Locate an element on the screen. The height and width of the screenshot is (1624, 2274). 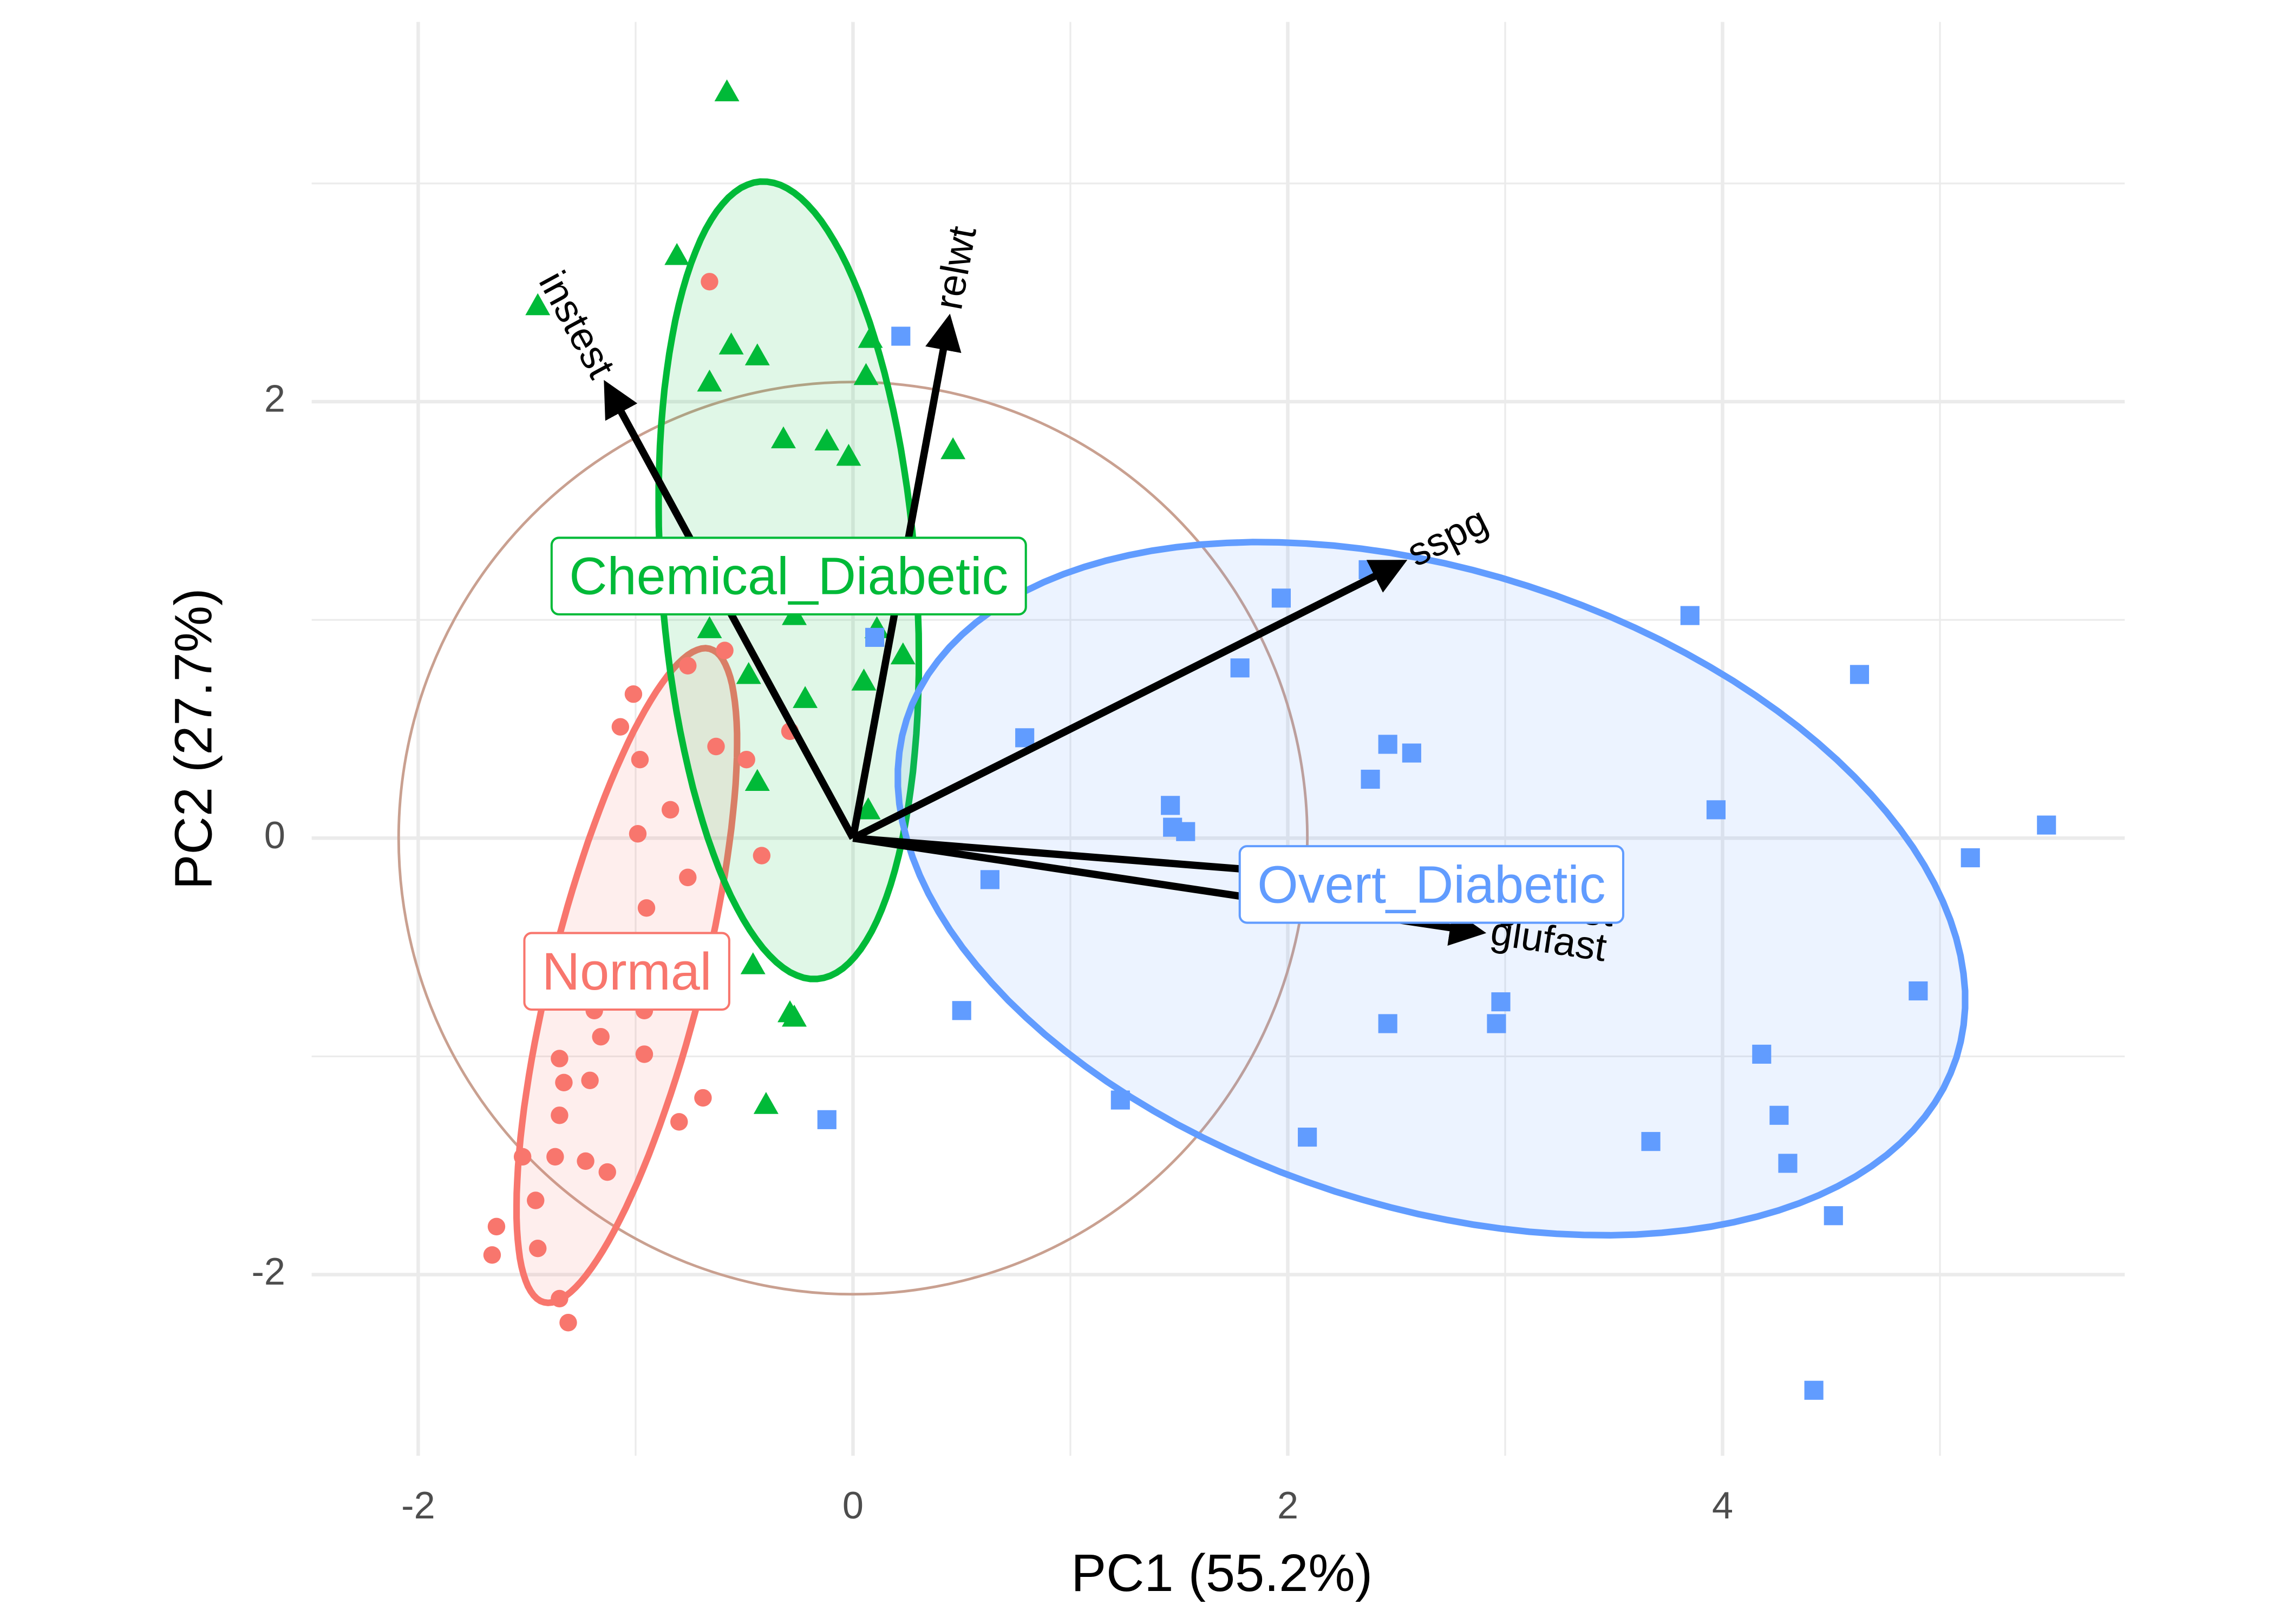
y-tick-label: 2 is located at coordinates (275, 398).